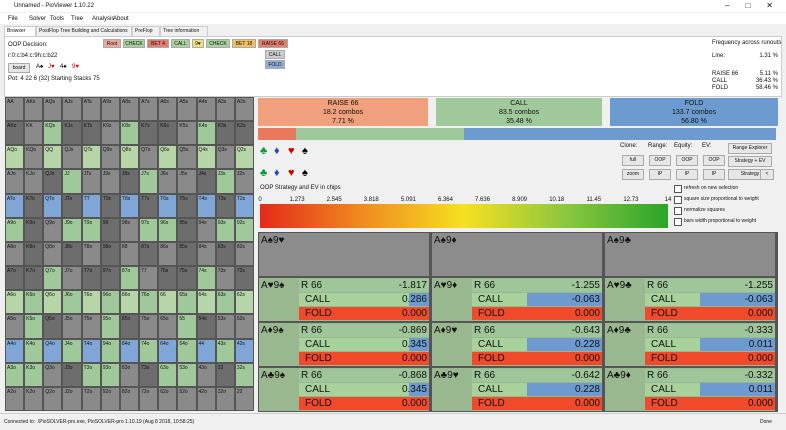 The image size is (786, 430). I want to click on range-cell: A7o, so click(15, 278).